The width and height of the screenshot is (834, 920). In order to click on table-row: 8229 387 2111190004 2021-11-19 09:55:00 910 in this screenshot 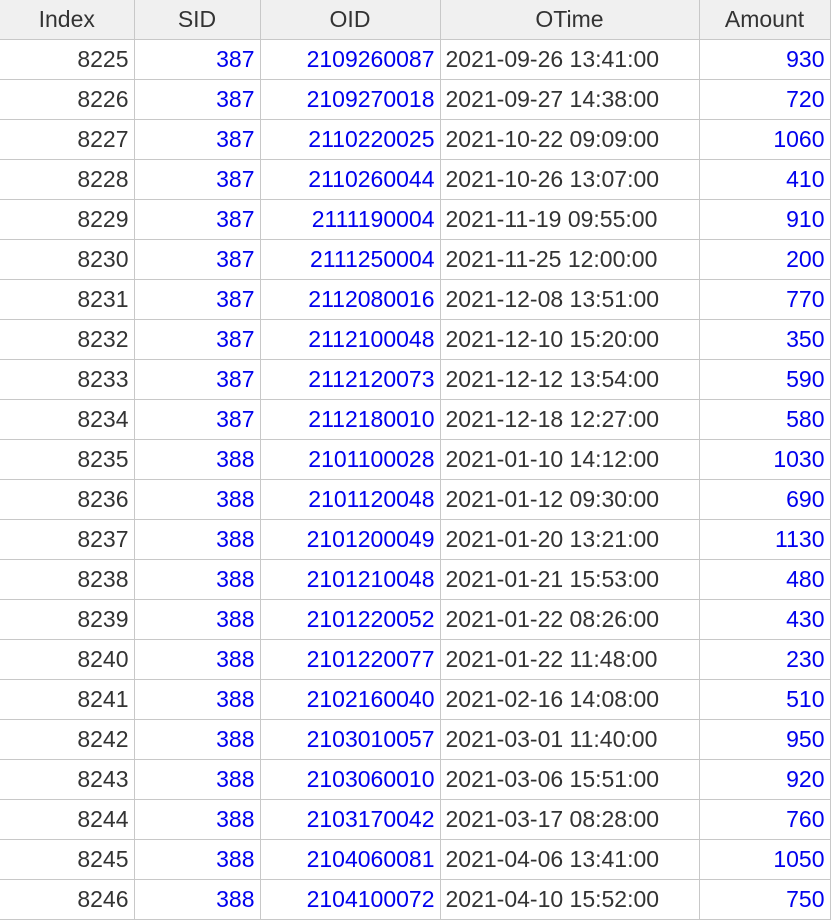, I will do `click(415, 219)`.